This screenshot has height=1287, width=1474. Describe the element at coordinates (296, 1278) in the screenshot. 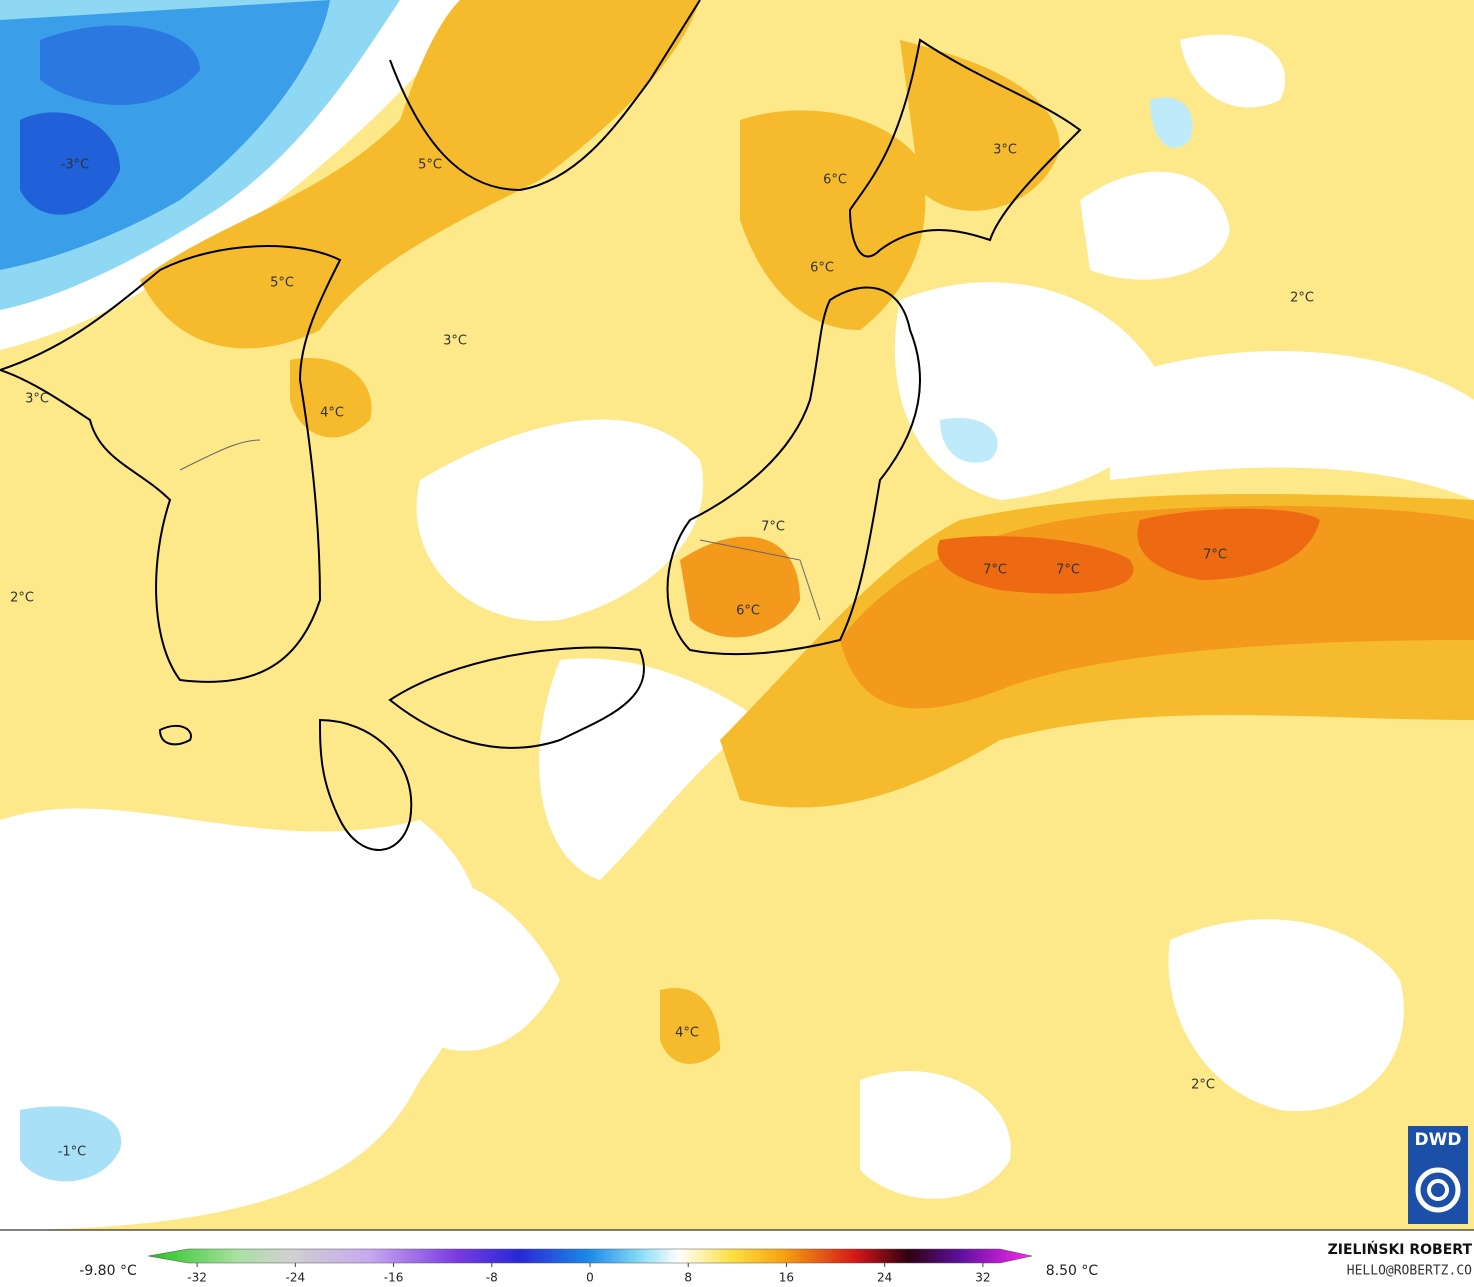

I see `colorbar-tick-label: -24` at that location.